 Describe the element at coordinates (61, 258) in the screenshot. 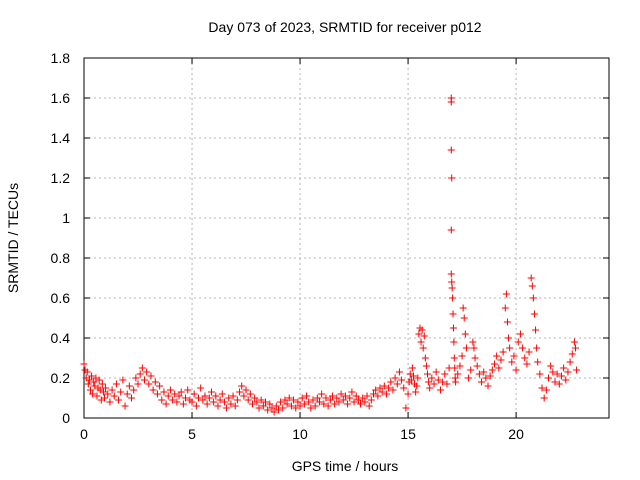

I see `y-tick-label: 0.8` at that location.